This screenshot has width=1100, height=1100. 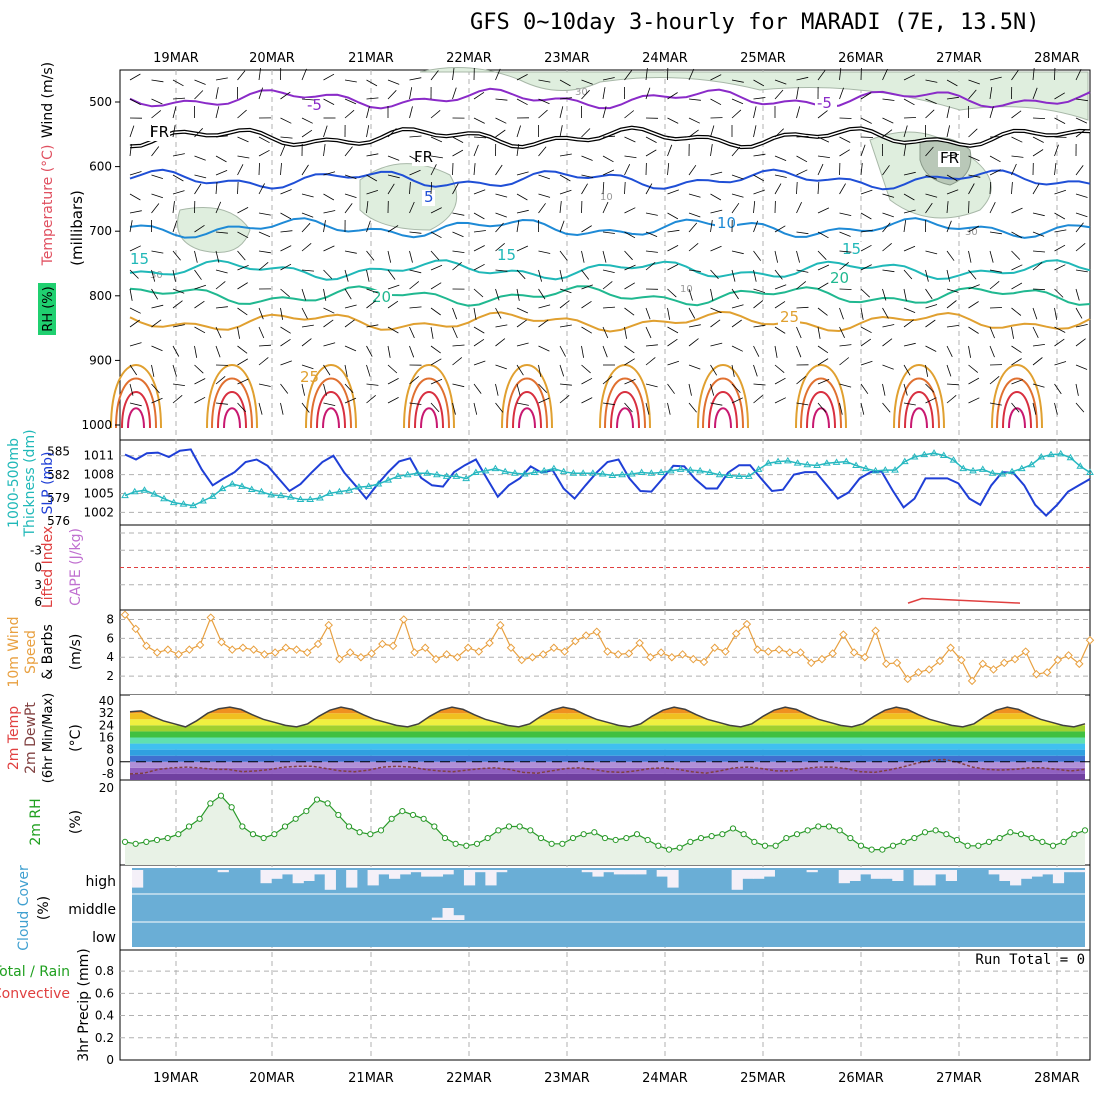 I want to click on date-label-bottom: 26MAR, so click(x=861, y=1078).